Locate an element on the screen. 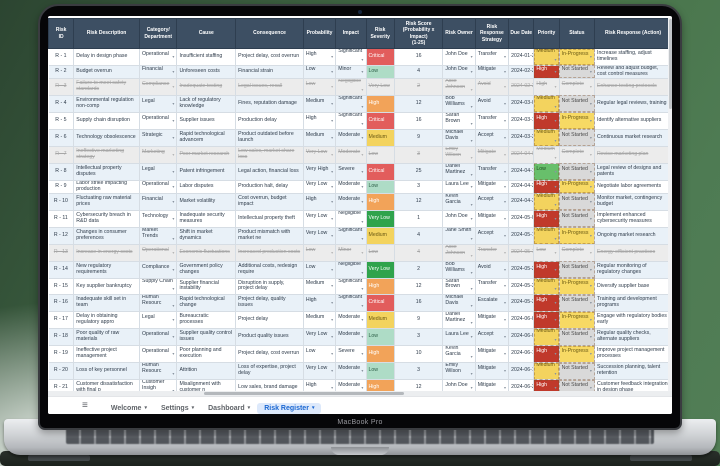 This screenshot has width=720, height=466. cell-description: Fluctuating raw material prices is located at coordinates (106, 202).